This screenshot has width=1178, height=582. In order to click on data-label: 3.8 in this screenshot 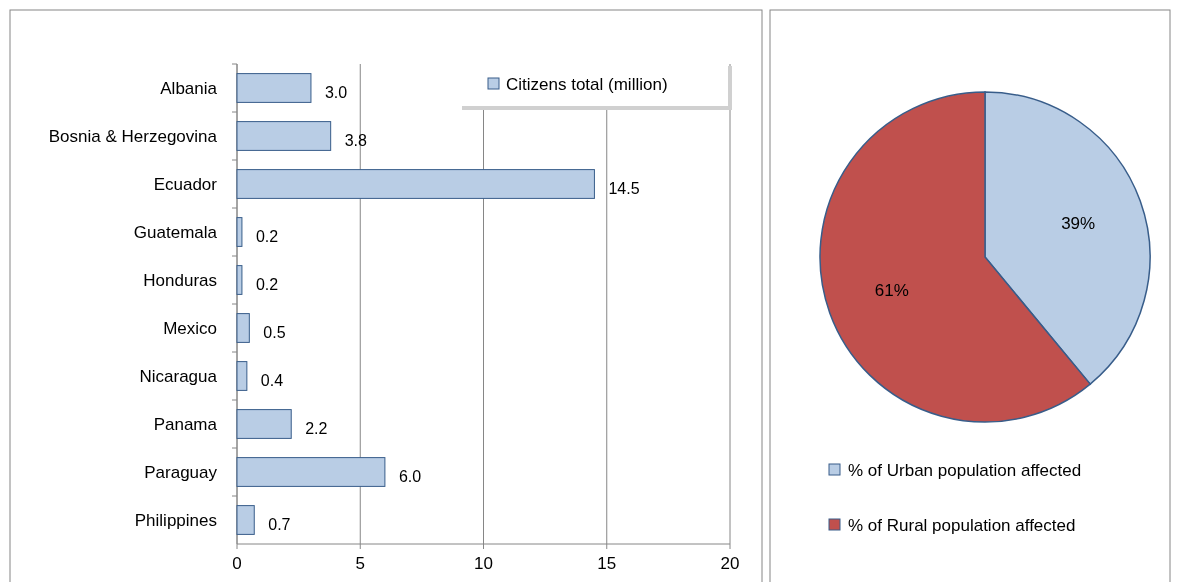, I will do `click(356, 140)`.